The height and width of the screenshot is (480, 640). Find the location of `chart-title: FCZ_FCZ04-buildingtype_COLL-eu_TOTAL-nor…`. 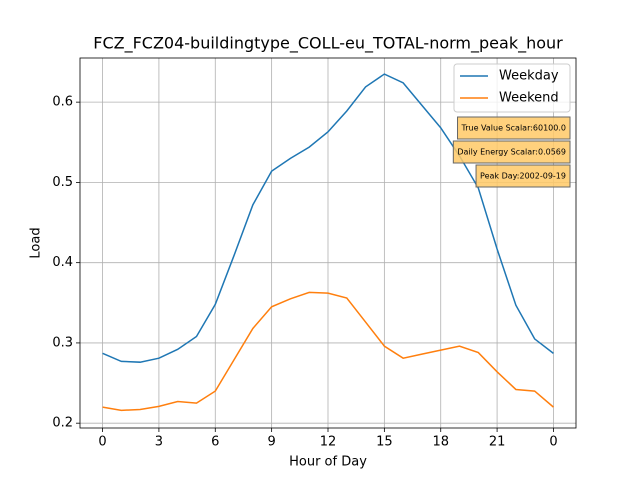

chart-title: FCZ_FCZ04-buildingtype_COLL-eu_TOTAL-nor… is located at coordinates (328, 44).